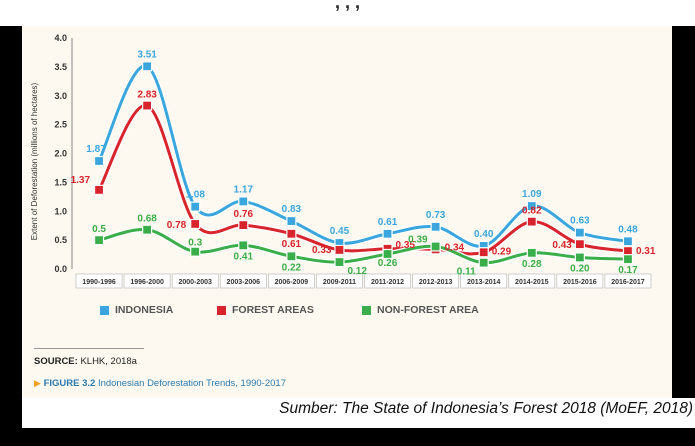 This screenshot has width=695, height=446. What do you see at coordinates (60, 154) in the screenshot?
I see `y-tick-label: 2.0` at bounding box center [60, 154].